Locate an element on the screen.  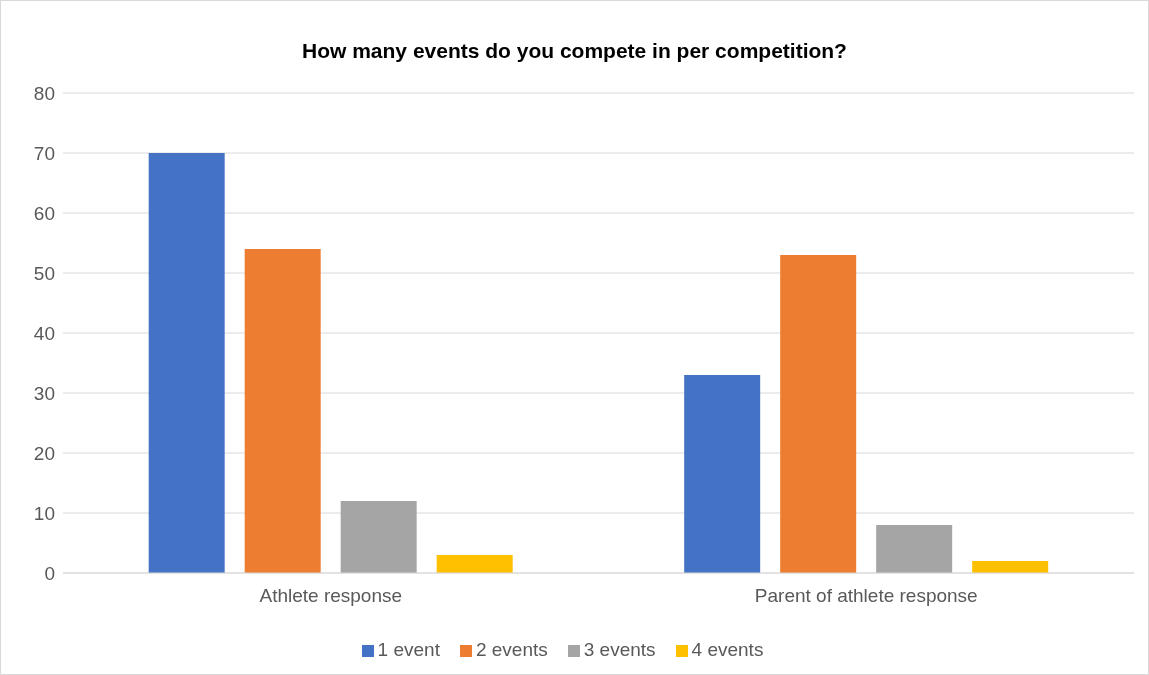
x-tick-label: Athlete response is located at coordinates (331, 596).